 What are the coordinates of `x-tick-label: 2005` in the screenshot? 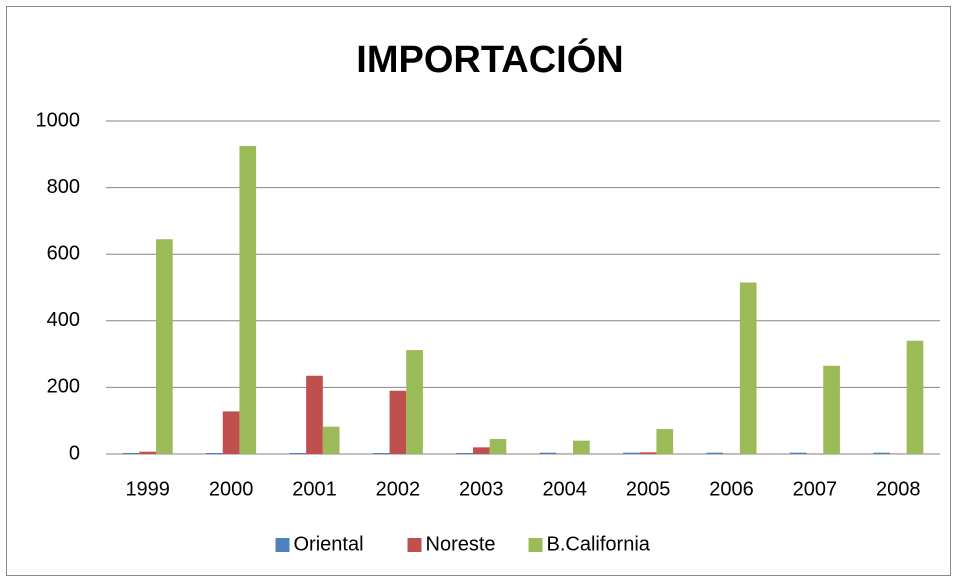 It's located at (648, 489).